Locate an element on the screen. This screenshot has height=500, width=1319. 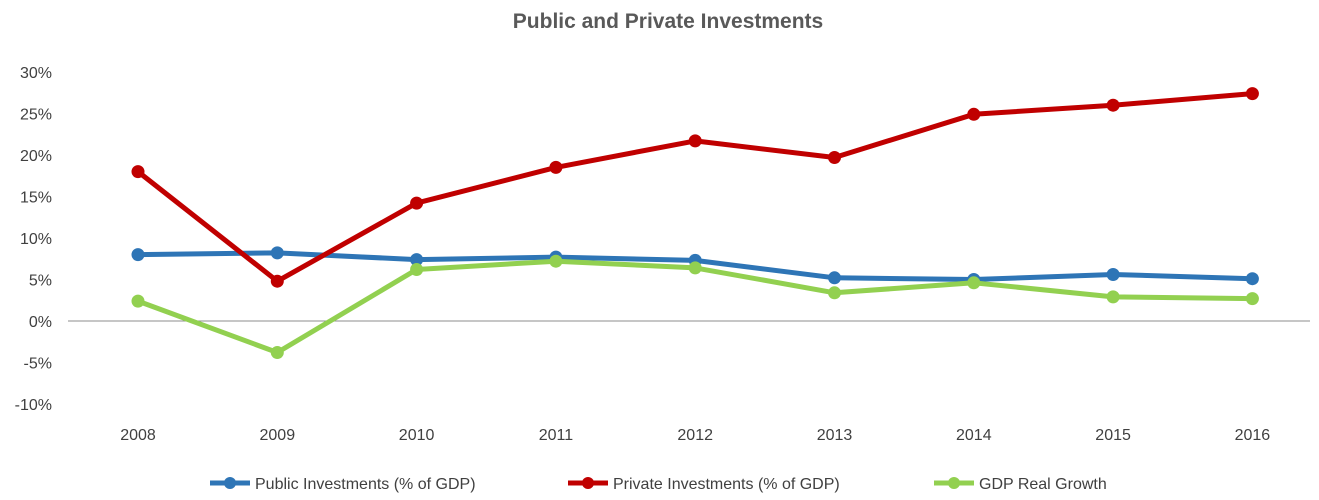
y-tick-label: 15% is located at coordinates (36, 198).